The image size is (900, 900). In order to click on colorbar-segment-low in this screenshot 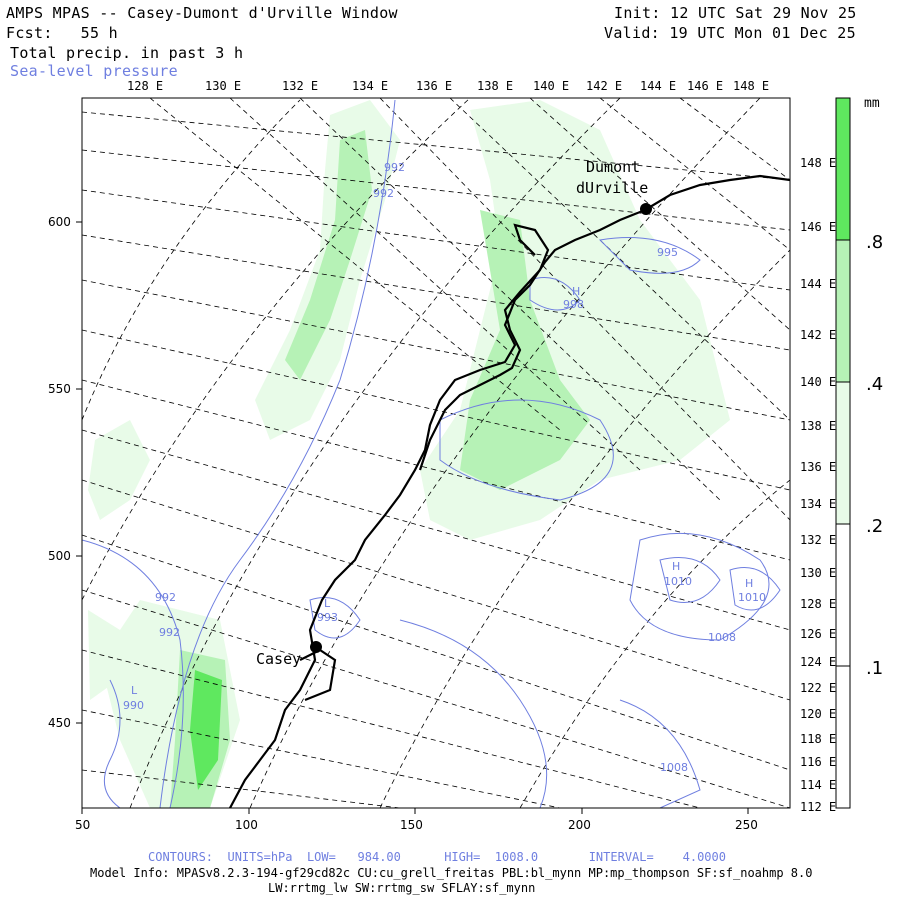, I will do `click(843, 453)`.